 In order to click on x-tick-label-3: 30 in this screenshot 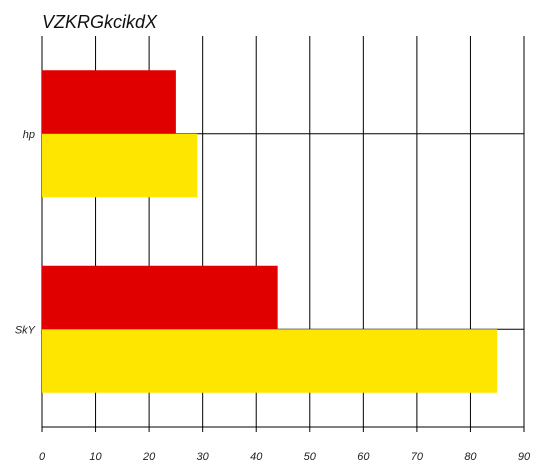, I will do `click(203, 457)`.